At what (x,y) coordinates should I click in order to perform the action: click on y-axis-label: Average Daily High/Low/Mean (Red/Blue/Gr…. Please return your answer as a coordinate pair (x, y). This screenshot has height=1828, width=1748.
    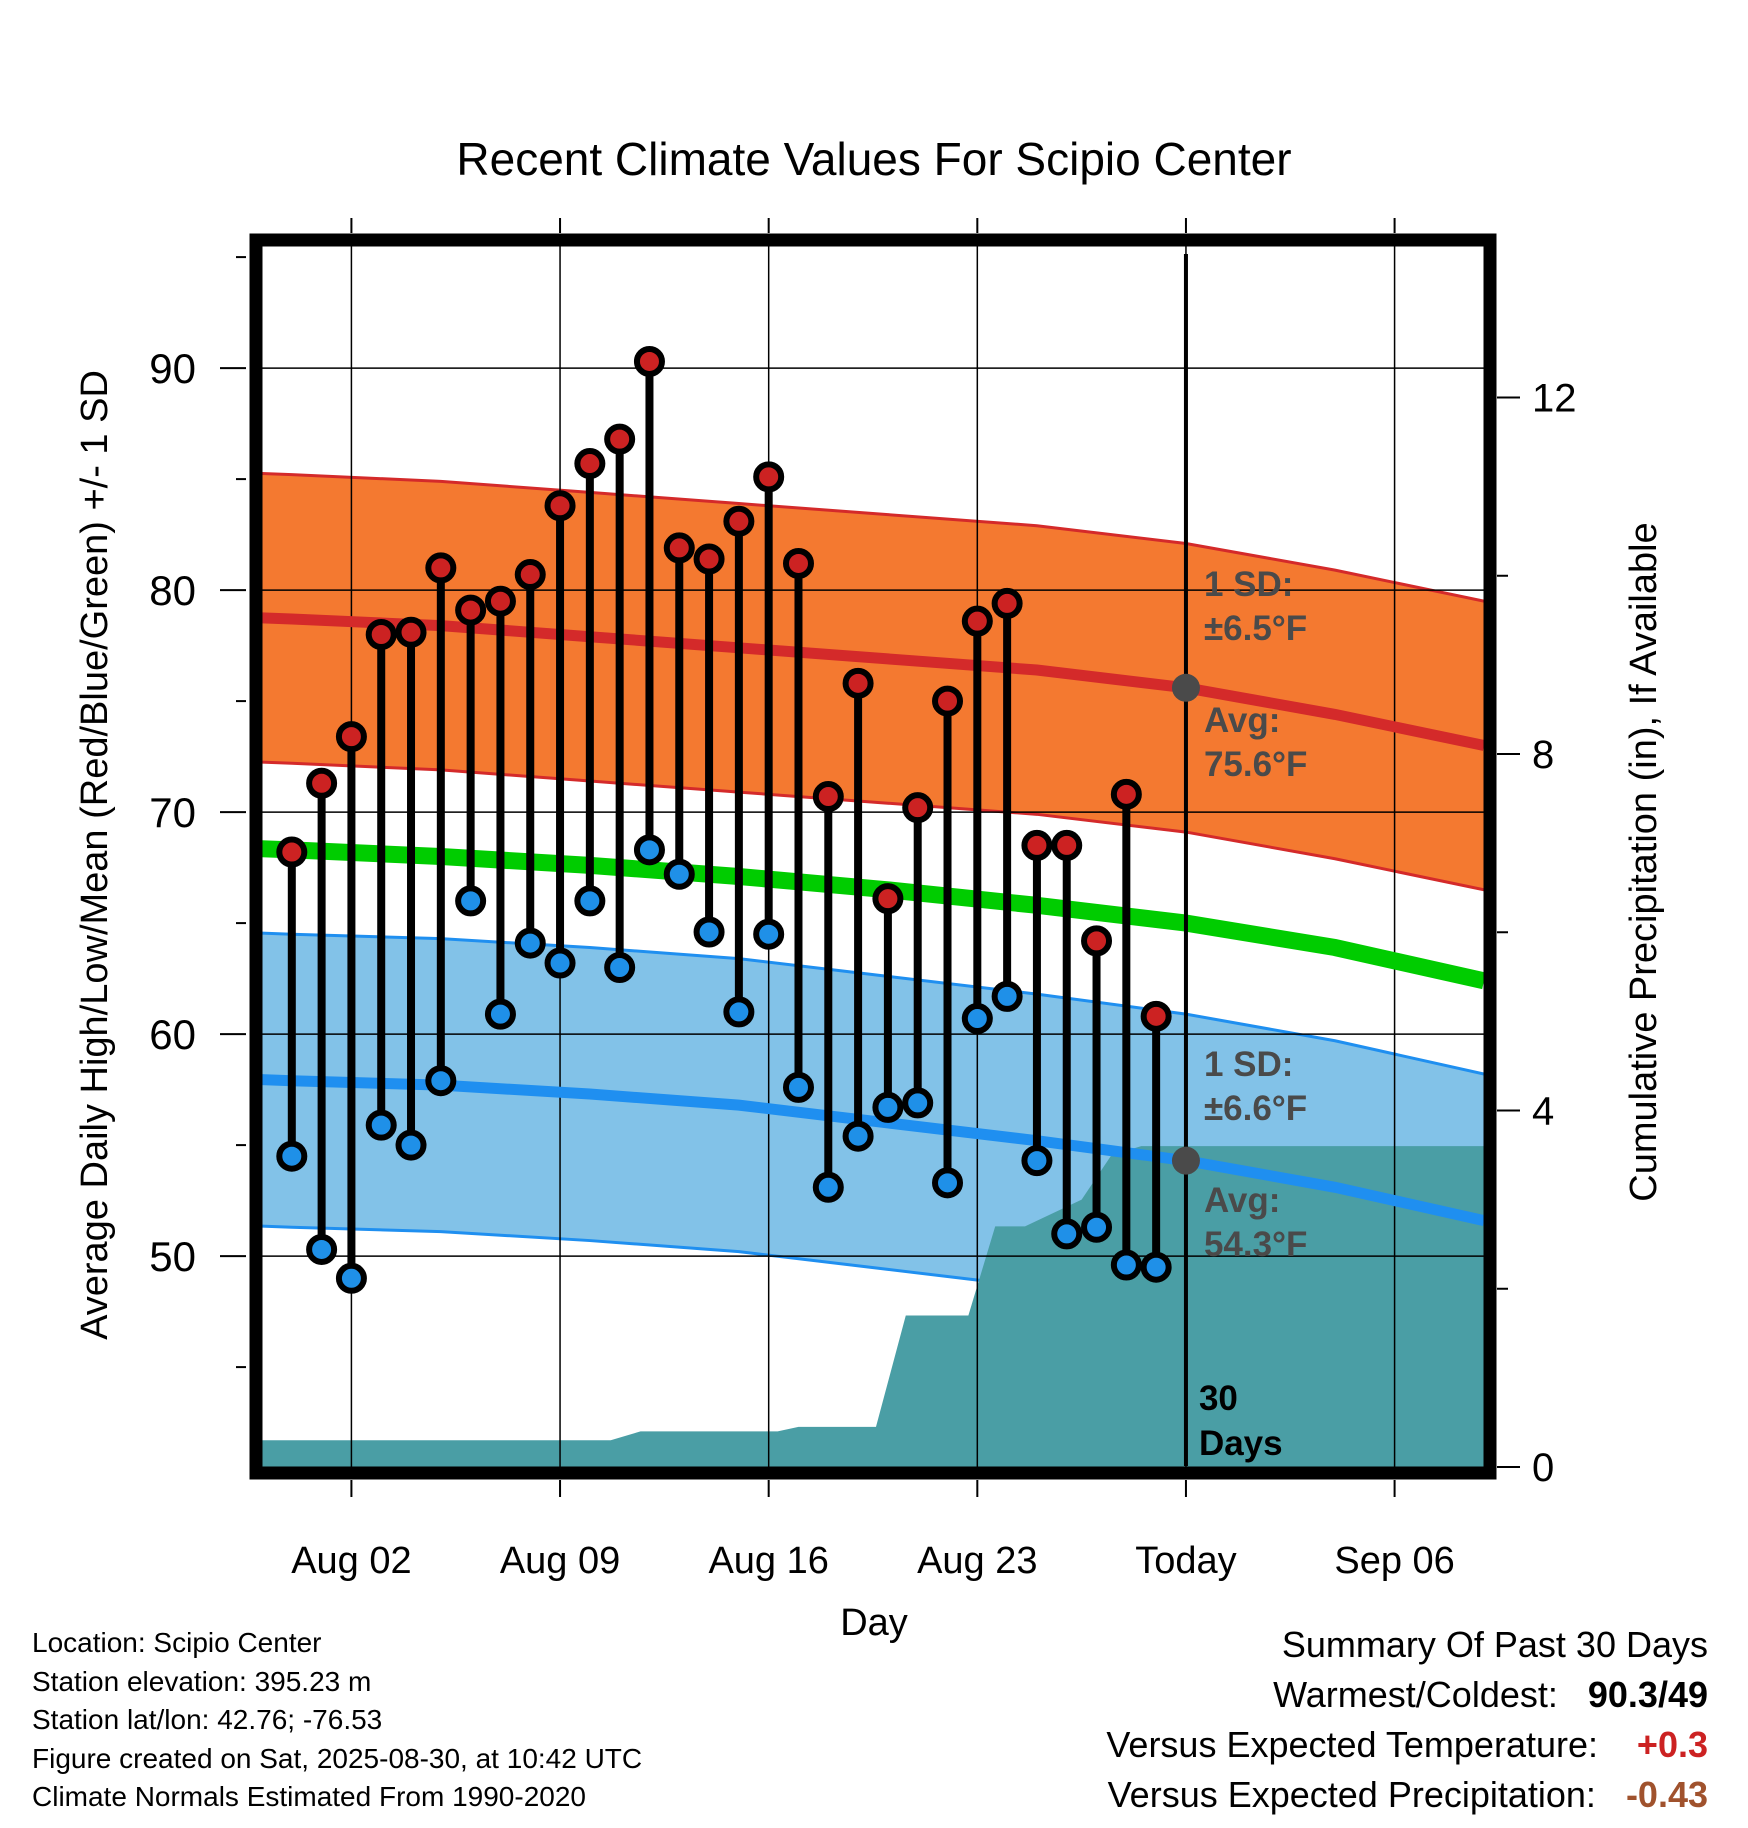
    Looking at the image, I should click on (95, 855).